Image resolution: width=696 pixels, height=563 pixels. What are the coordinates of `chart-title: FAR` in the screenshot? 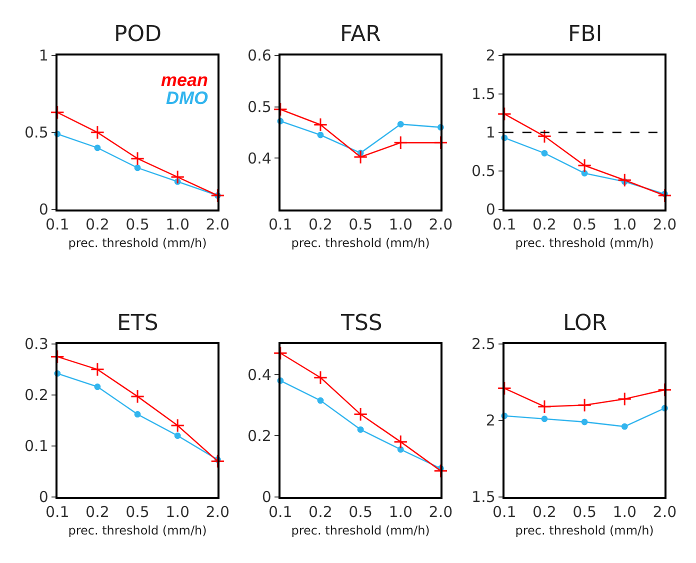 It's located at (360, 34).